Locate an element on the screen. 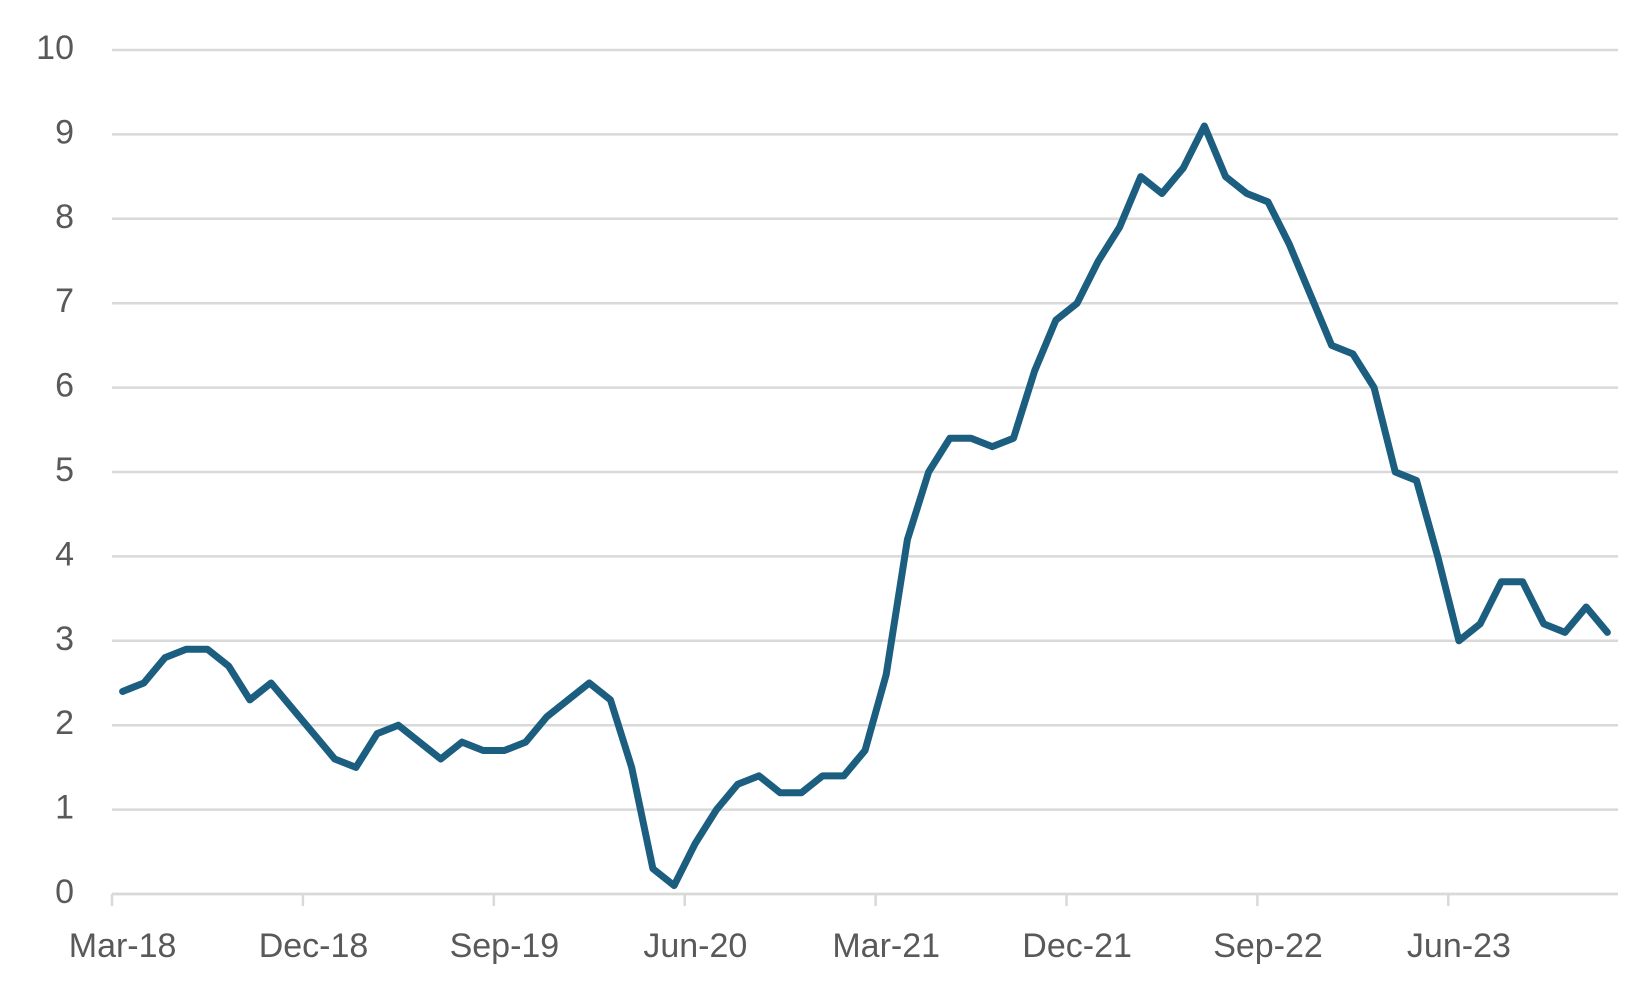  x-tick-label: Jun-23 is located at coordinates (1459, 946).